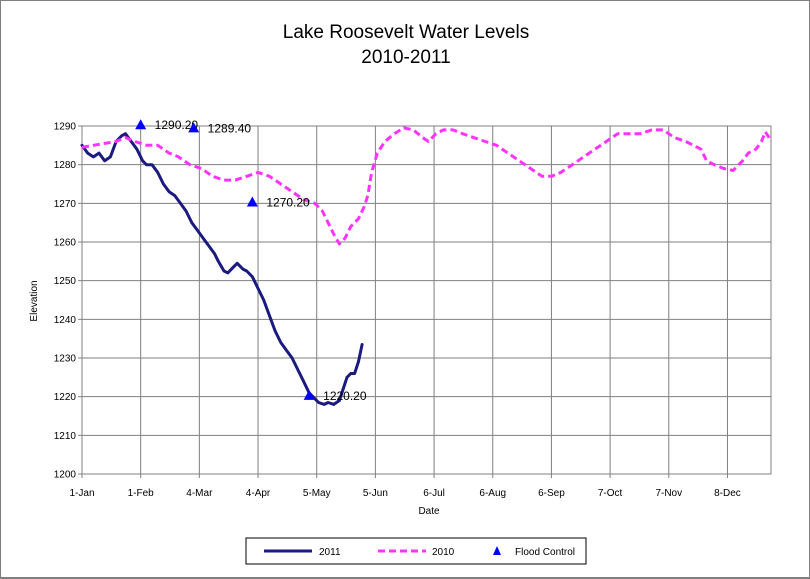  What do you see at coordinates (434, 493) in the screenshot?
I see `x-tick-label: 6-Jul` at bounding box center [434, 493].